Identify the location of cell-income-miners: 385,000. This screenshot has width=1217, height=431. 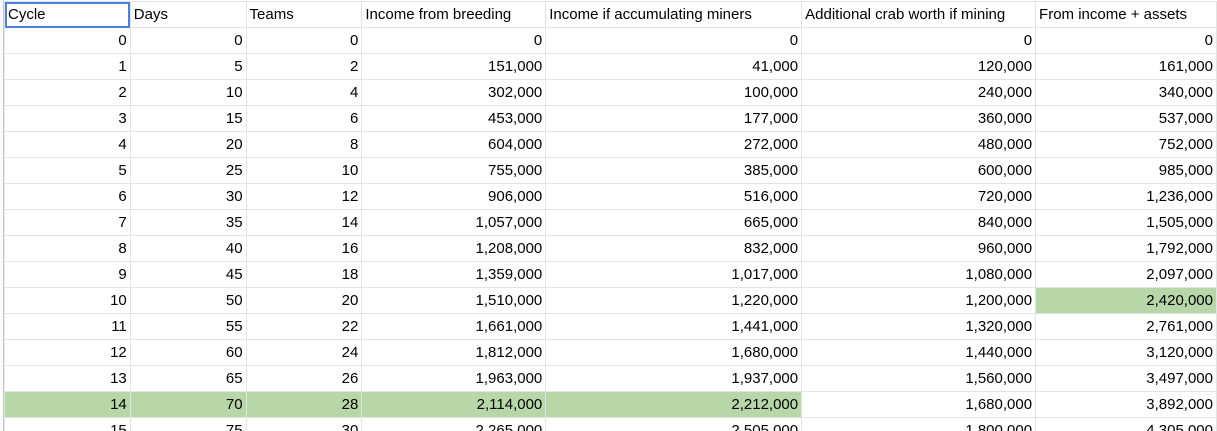
(674, 170).